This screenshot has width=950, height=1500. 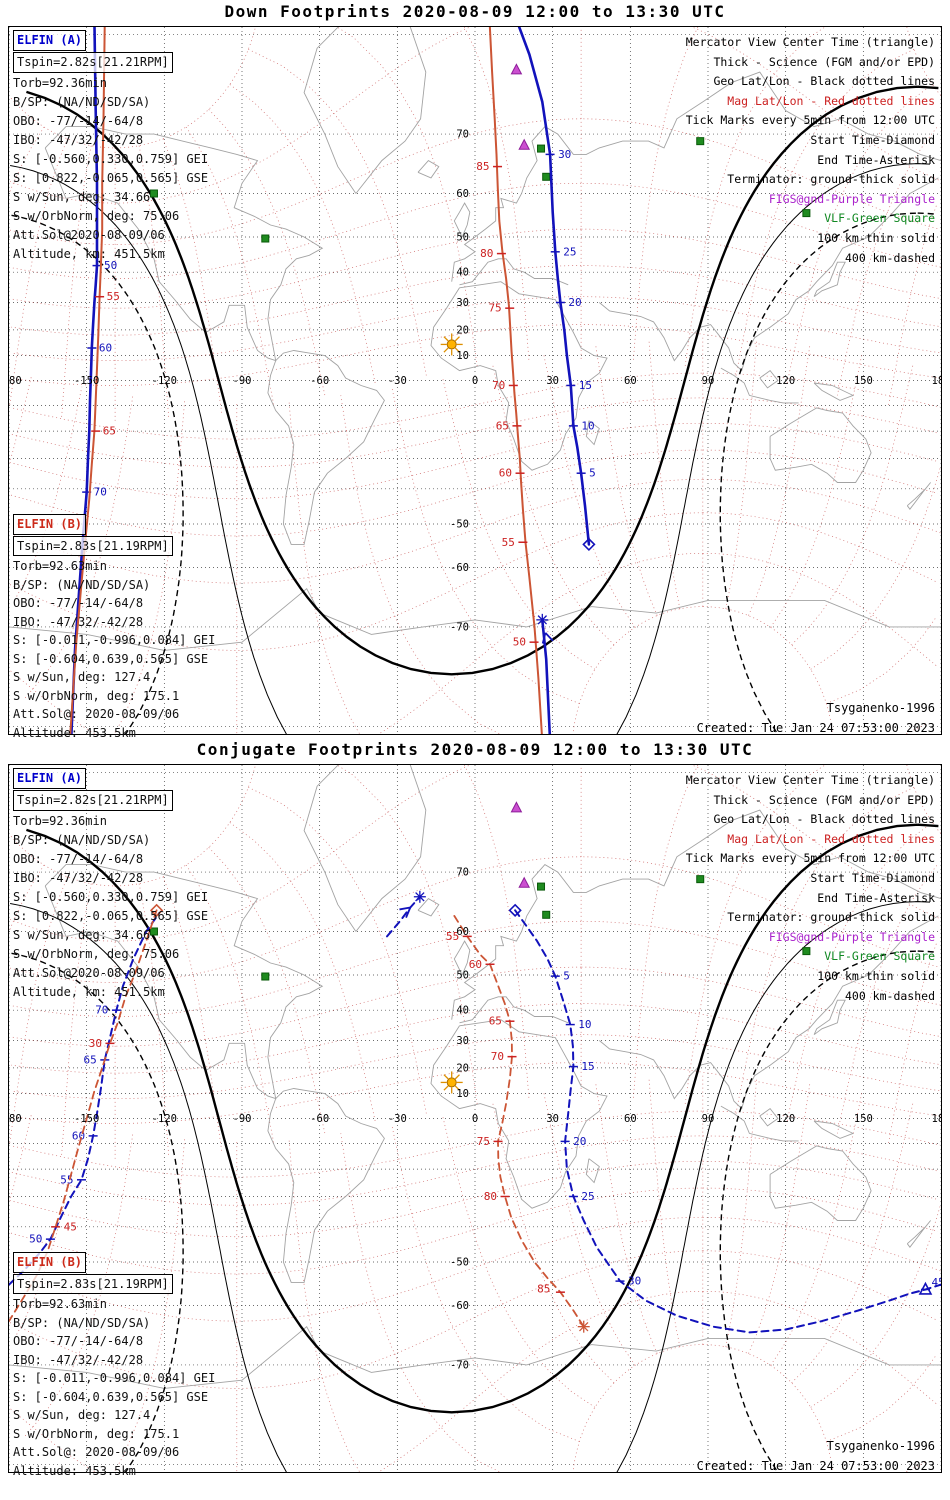 What do you see at coordinates (111, 897) in the screenshot?
I see `elfin-a-line-4: S: [-0.560,0.330,0.759] GEI` at bounding box center [111, 897].